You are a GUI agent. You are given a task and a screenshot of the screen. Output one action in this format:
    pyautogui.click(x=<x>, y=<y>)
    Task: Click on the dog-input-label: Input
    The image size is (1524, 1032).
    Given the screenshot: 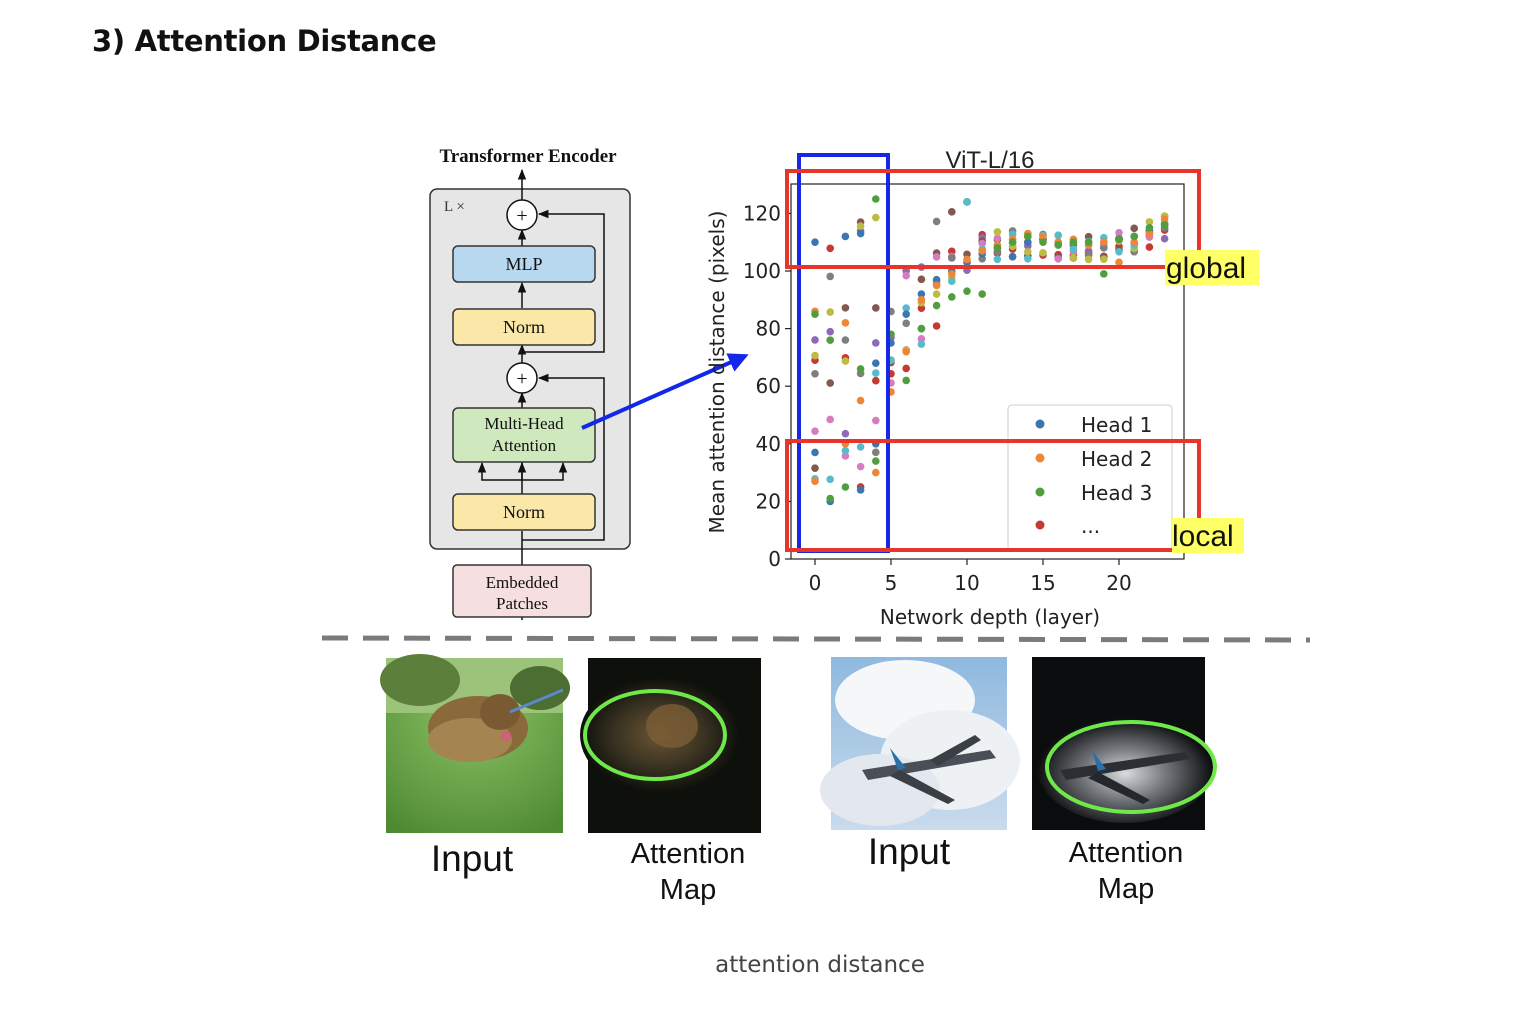 What is the action you would take?
    pyautogui.click(x=472, y=858)
    